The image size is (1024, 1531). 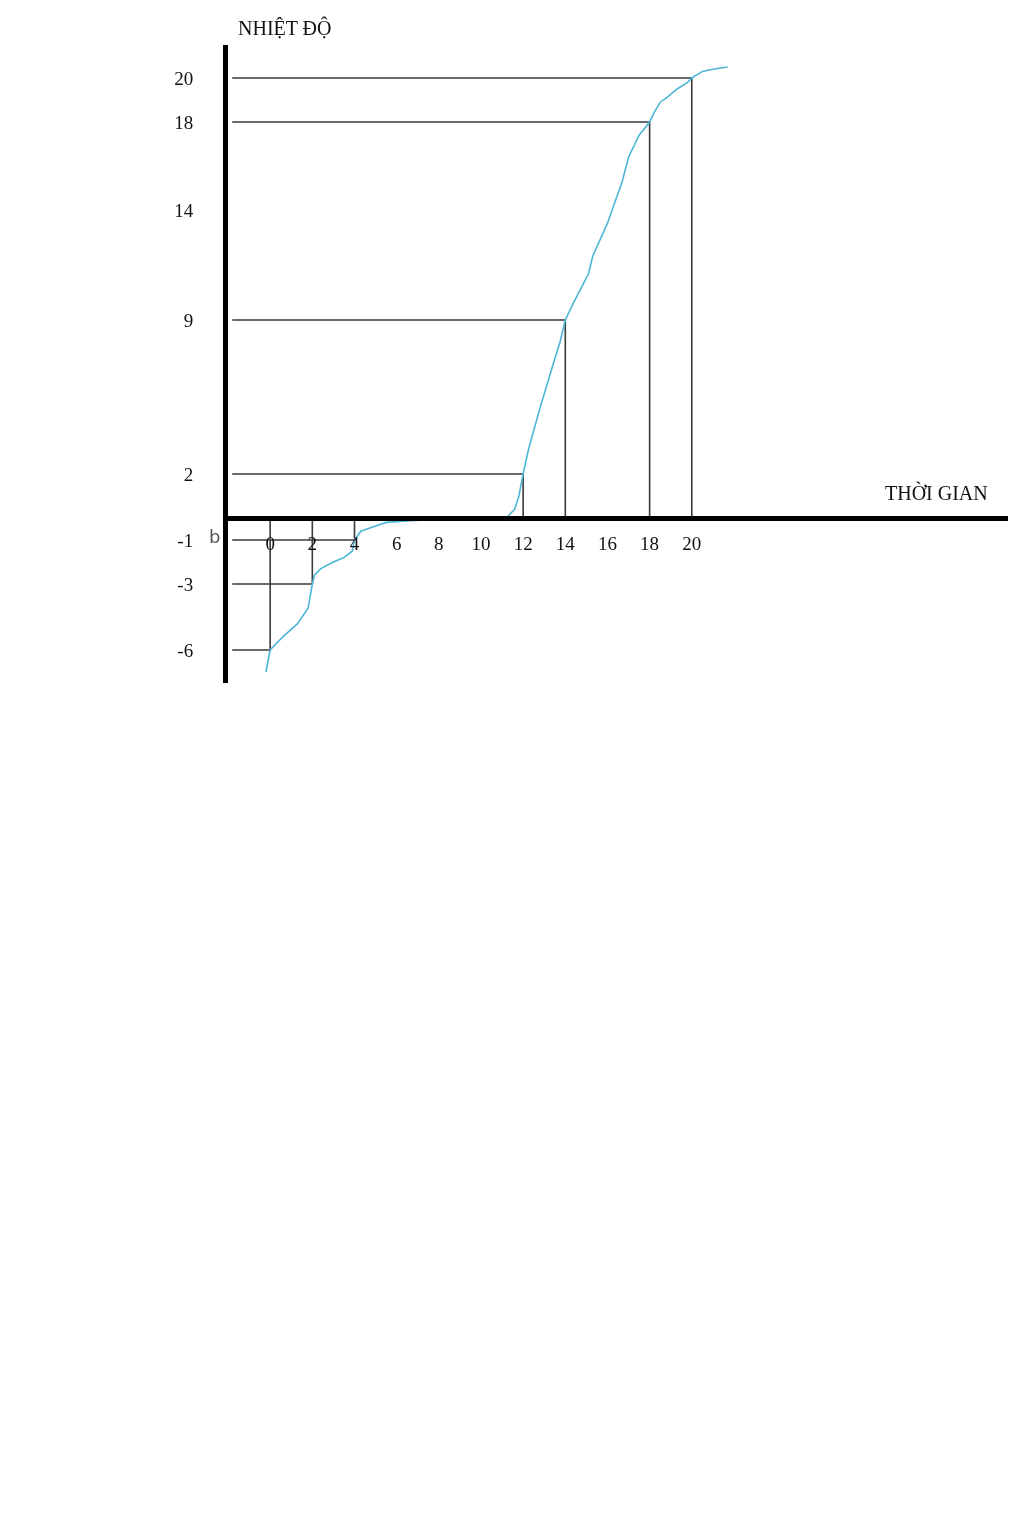 I want to click on x-tick-label: 16, so click(x=607, y=543).